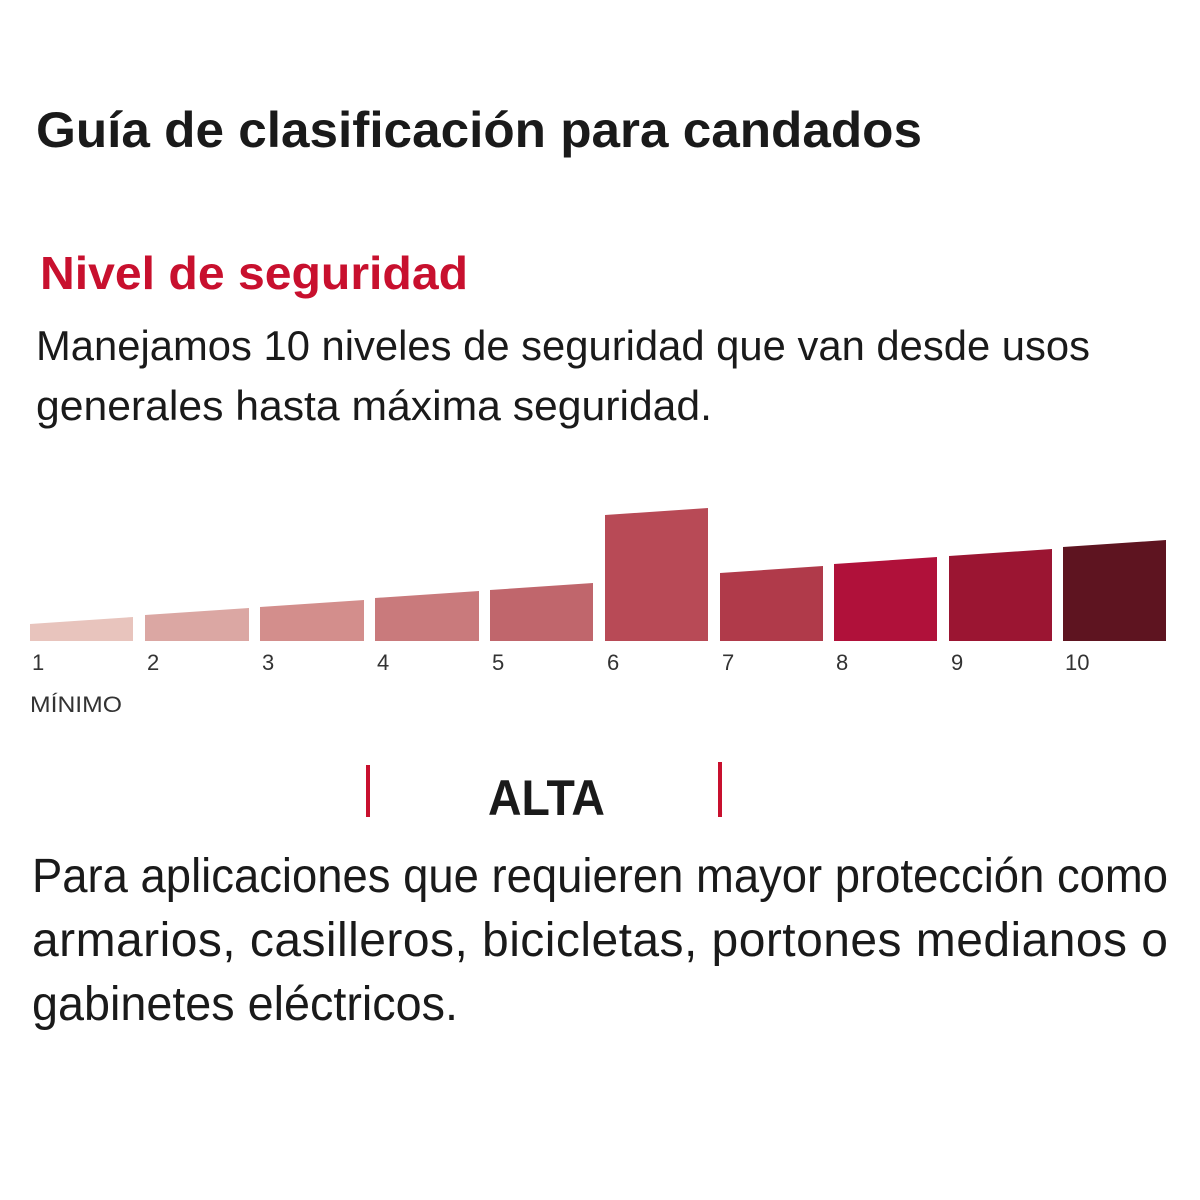 This screenshot has height=1200, width=1200. What do you see at coordinates (546, 798) in the screenshot?
I see `category: ALTA` at bounding box center [546, 798].